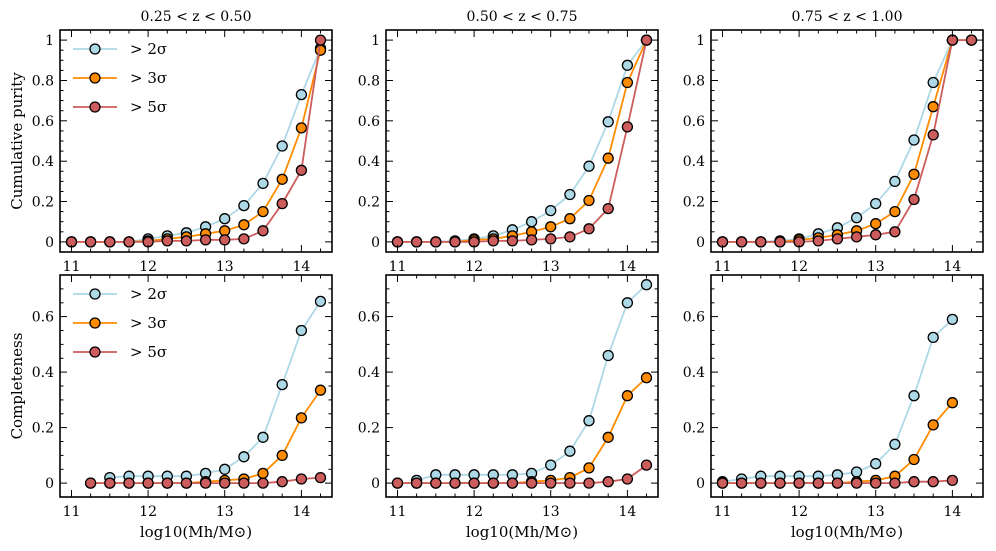 This screenshot has height=551, width=996. Describe the element at coordinates (148, 323) in the screenshot. I see `legend-label-s3: > 3σ` at that location.